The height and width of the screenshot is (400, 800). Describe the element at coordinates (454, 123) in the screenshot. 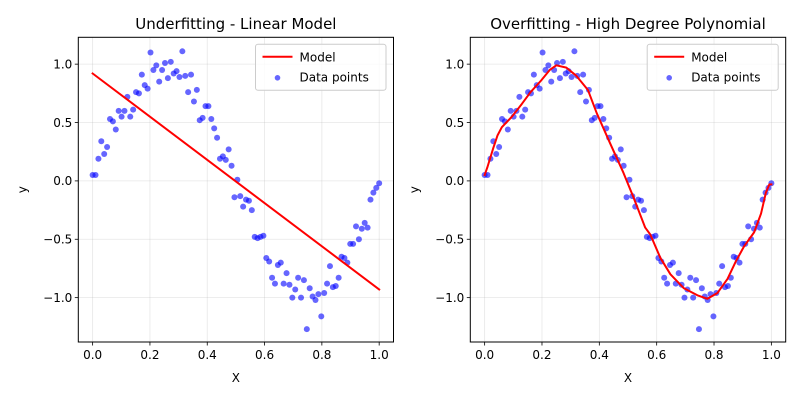

I see `y-tick-label: 0.5` at that location.